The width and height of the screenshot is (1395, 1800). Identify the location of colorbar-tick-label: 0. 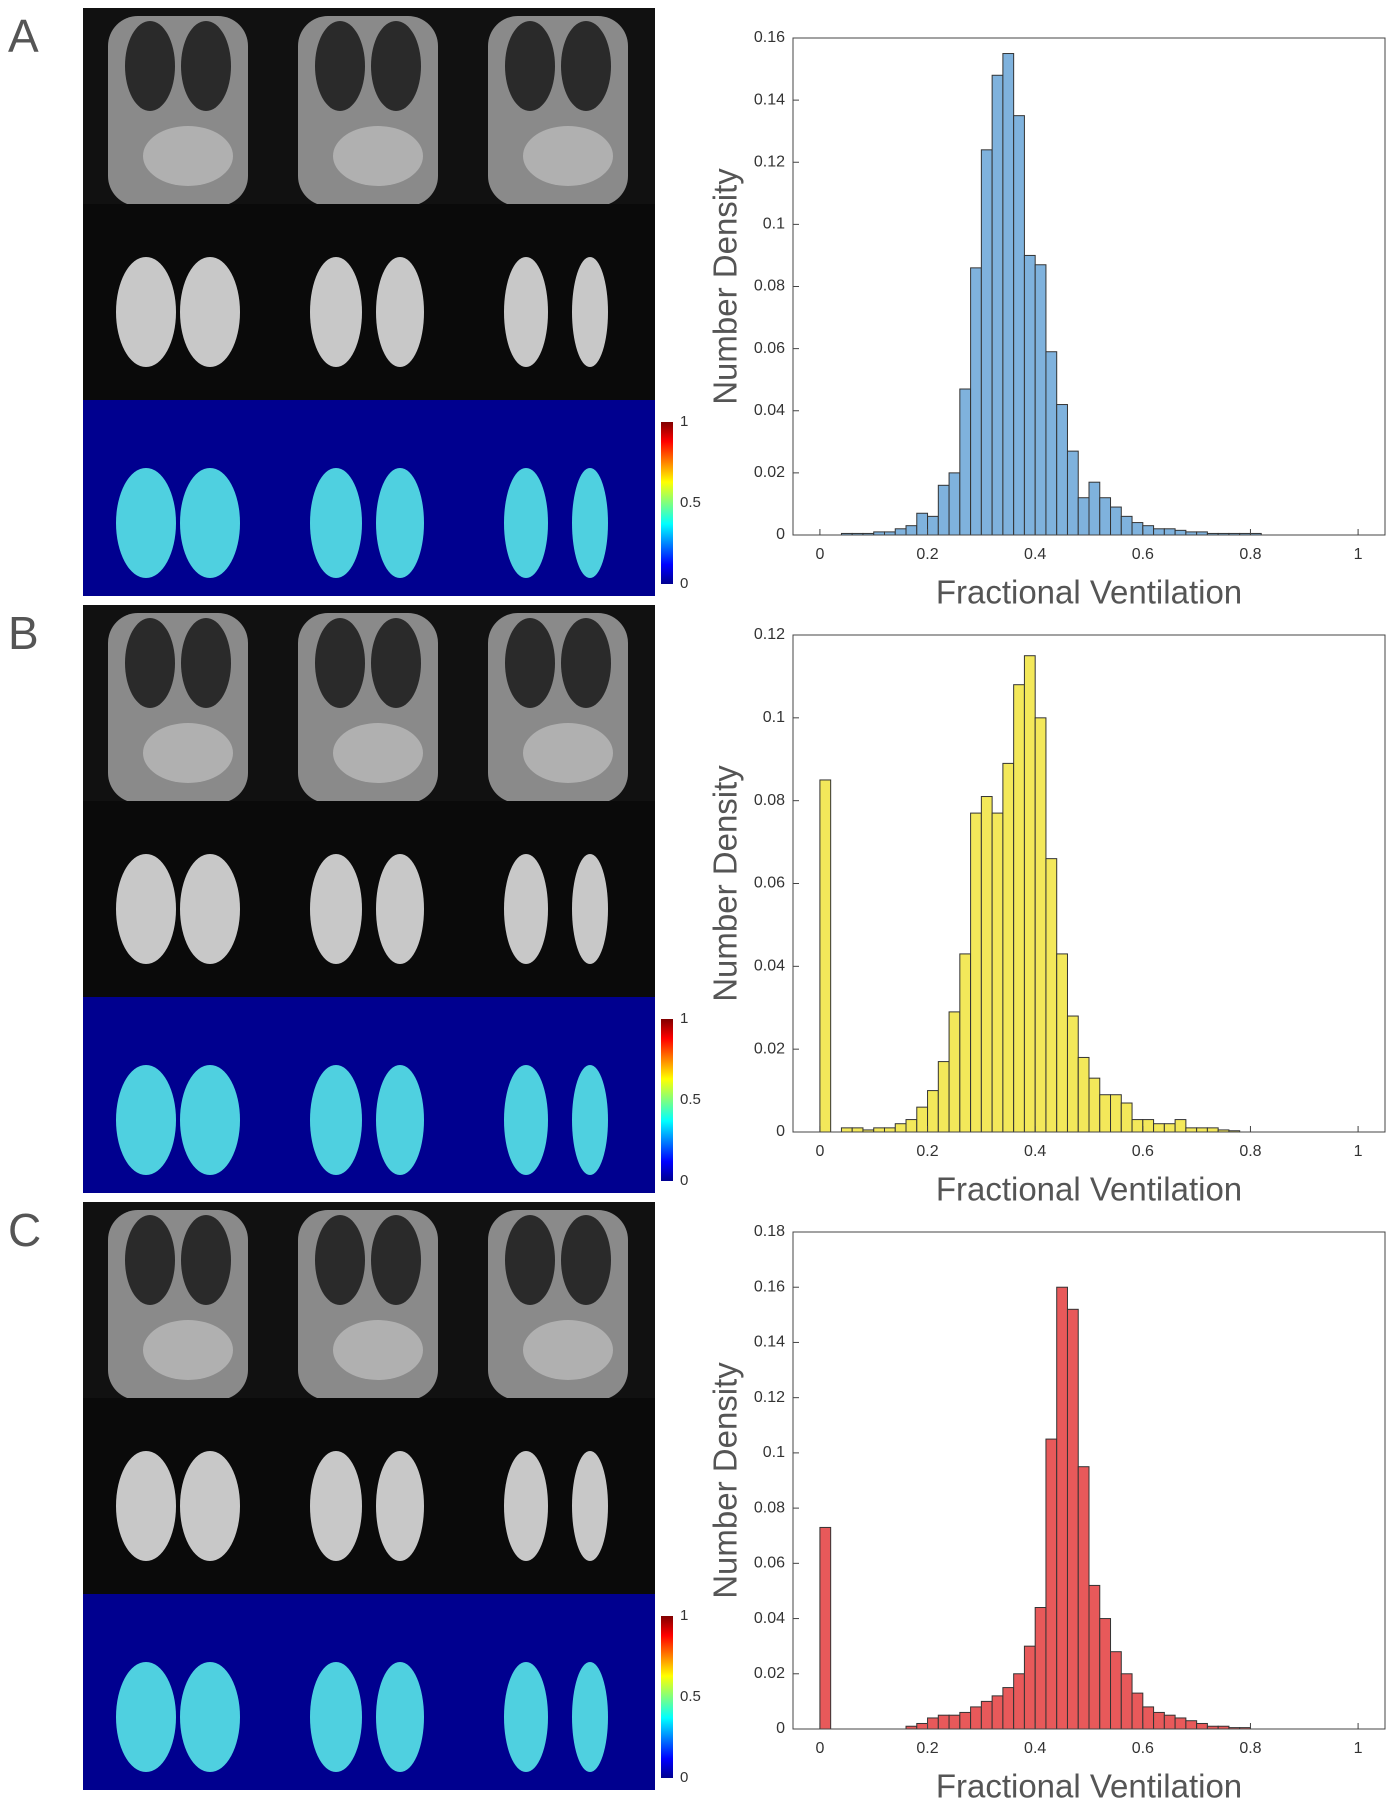
(684, 1777).